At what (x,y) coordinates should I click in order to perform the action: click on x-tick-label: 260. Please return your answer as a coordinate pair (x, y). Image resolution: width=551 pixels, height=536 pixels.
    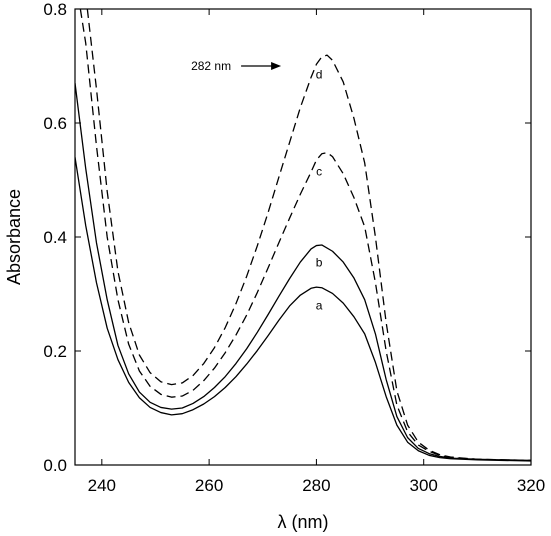
    Looking at the image, I should click on (209, 485).